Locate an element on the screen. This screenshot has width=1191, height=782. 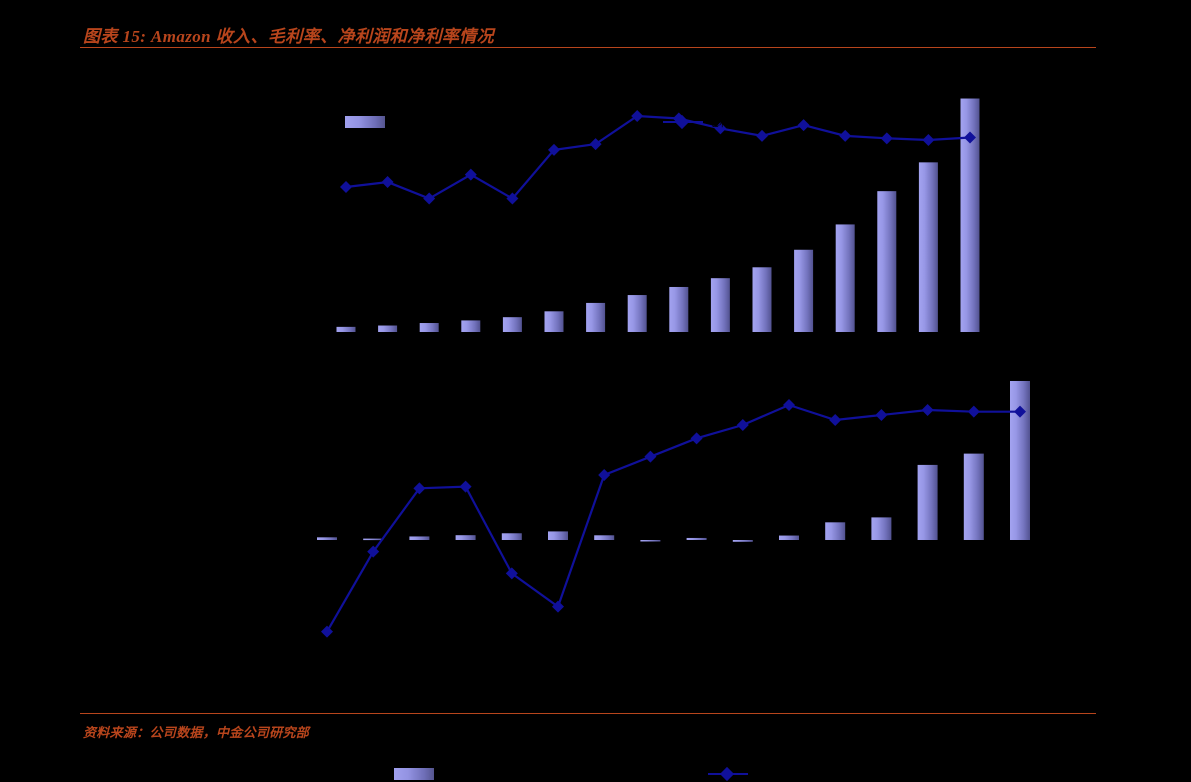
net-income-bars is located at coordinates (673, 461).